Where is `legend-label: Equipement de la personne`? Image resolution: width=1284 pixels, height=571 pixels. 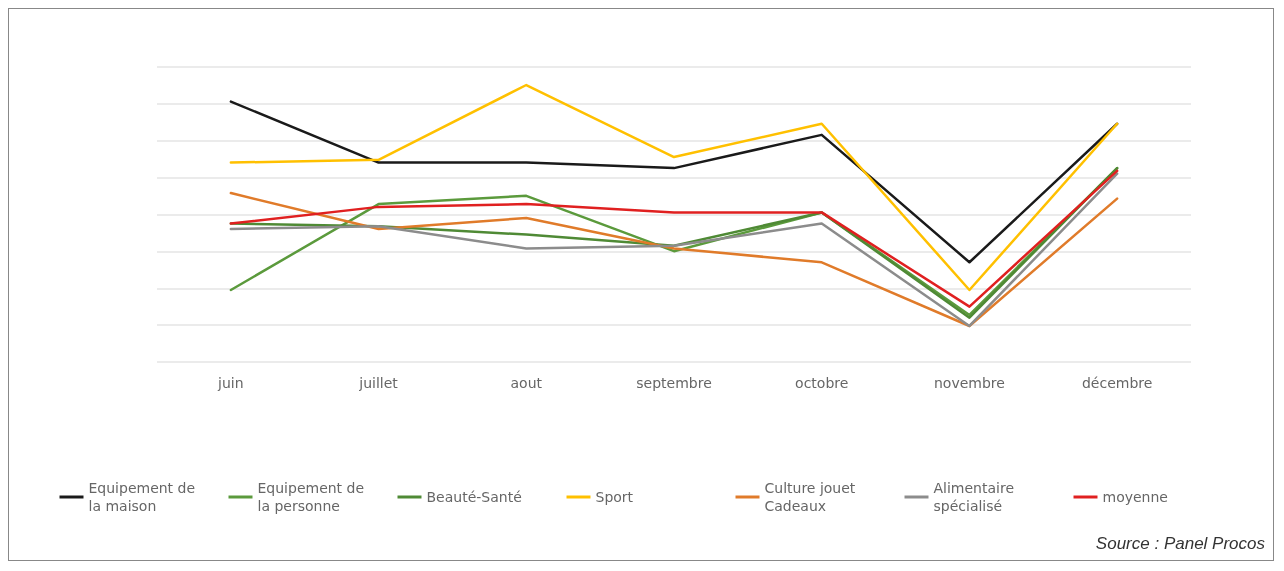
legend-label: Equipement de la personne is located at coordinates (313, 497).